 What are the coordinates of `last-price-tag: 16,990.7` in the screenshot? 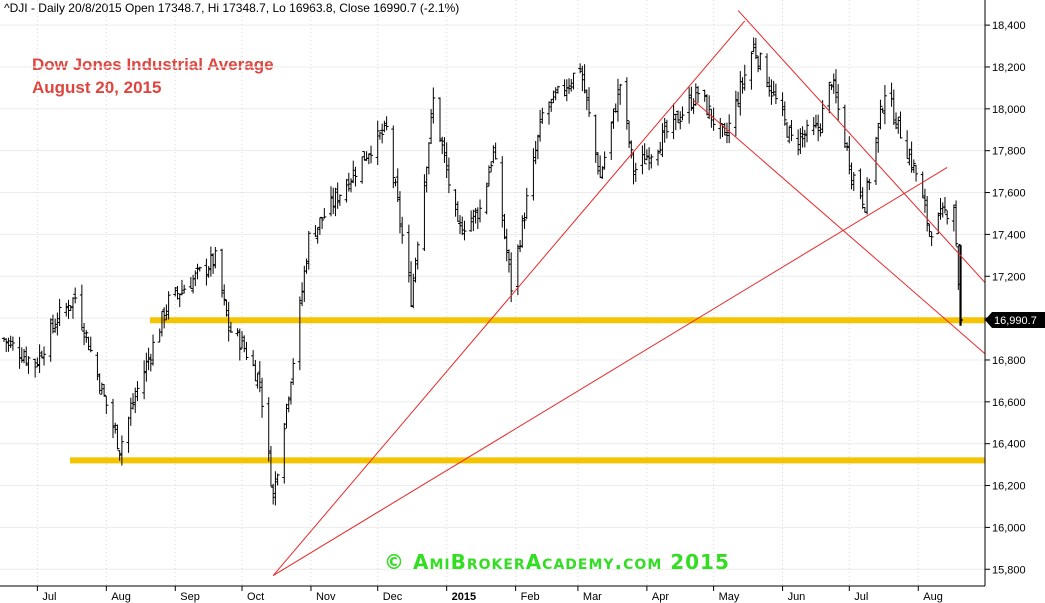 It's located at (1015, 320).